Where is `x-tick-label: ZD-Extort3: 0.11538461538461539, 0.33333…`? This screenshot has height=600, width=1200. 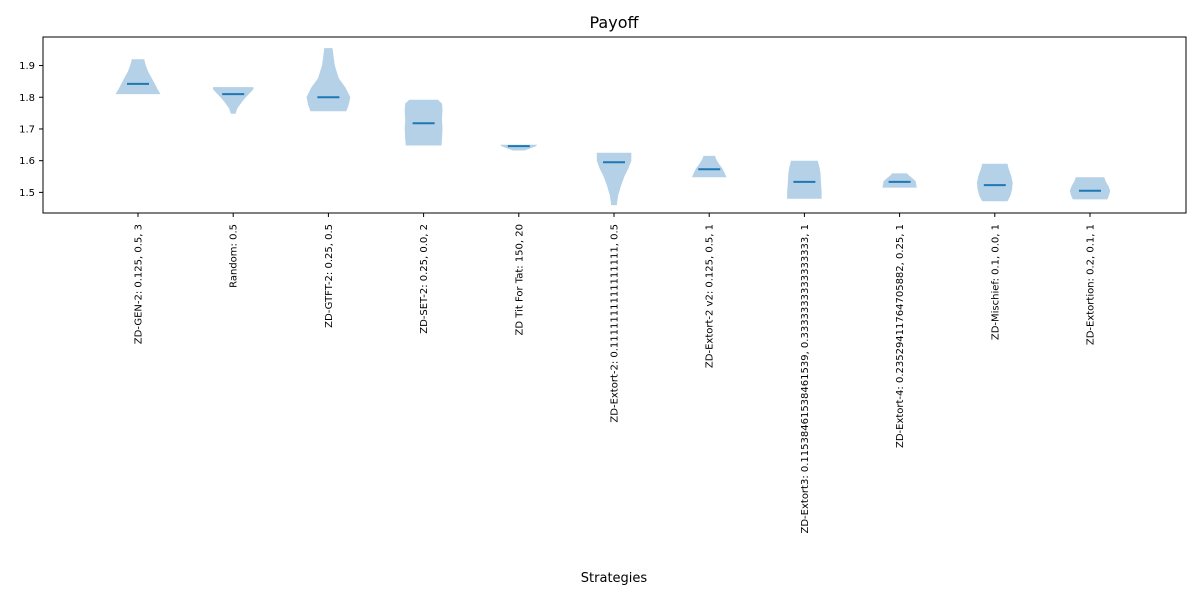
x-tick-label: ZD-Extort3: 0.11538461538461539, 0.33333… is located at coordinates (805, 379).